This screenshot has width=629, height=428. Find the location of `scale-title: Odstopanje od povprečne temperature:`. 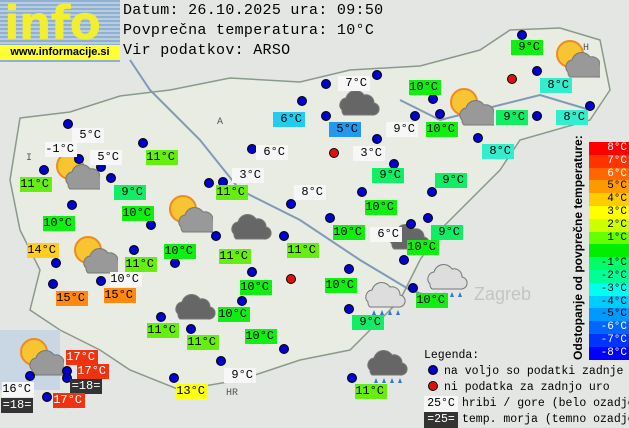

scale-title: Odstopanje od povprečne temperature: is located at coordinates (578, 247).